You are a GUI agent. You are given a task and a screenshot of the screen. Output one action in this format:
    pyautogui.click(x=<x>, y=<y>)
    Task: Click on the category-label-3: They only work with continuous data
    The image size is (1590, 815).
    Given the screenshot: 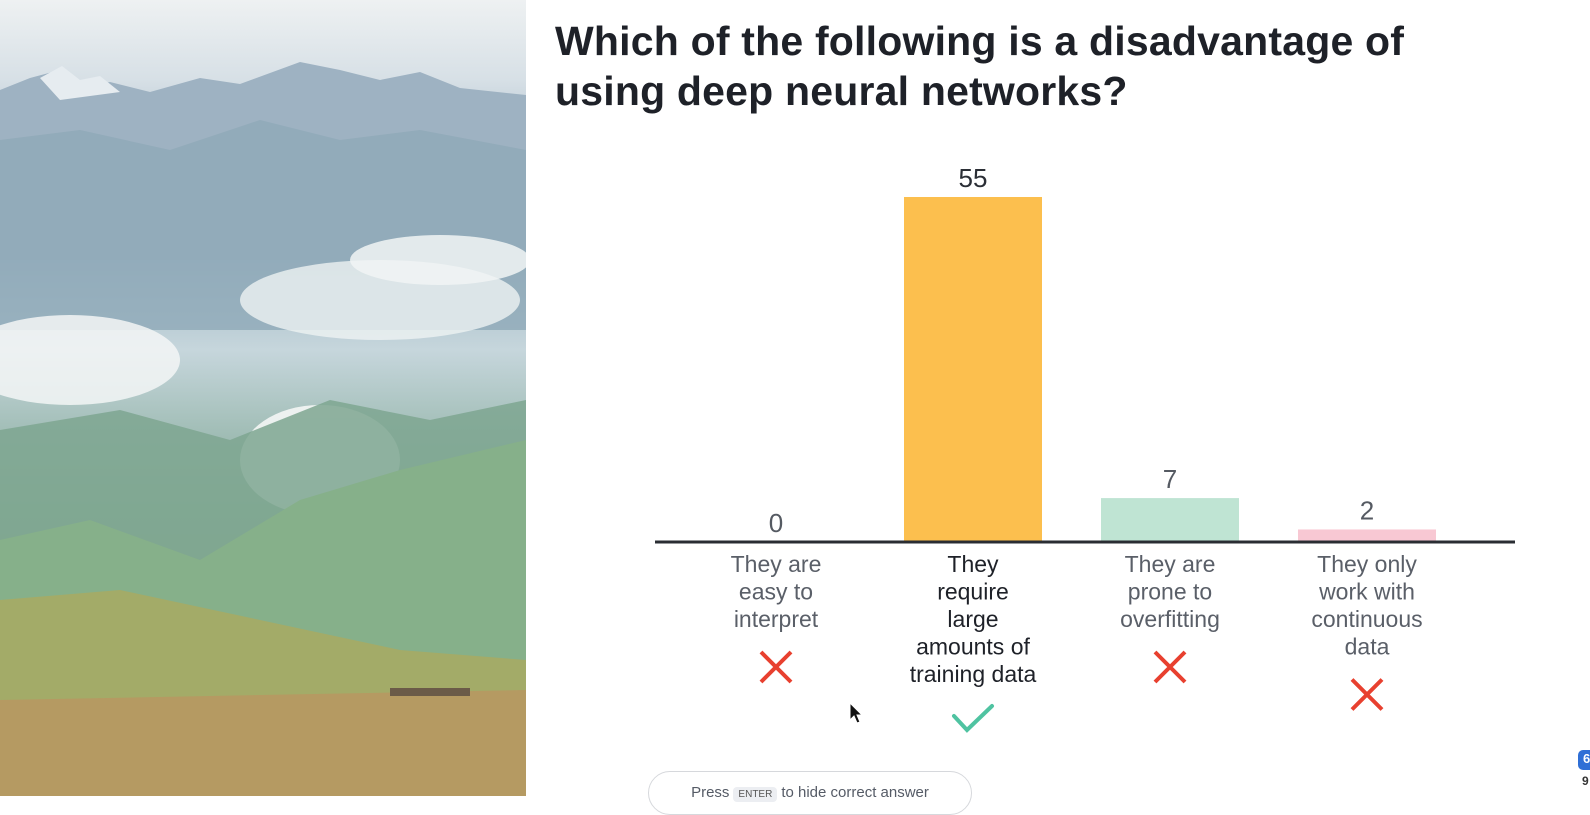 What is the action you would take?
    pyautogui.click(x=1366, y=605)
    